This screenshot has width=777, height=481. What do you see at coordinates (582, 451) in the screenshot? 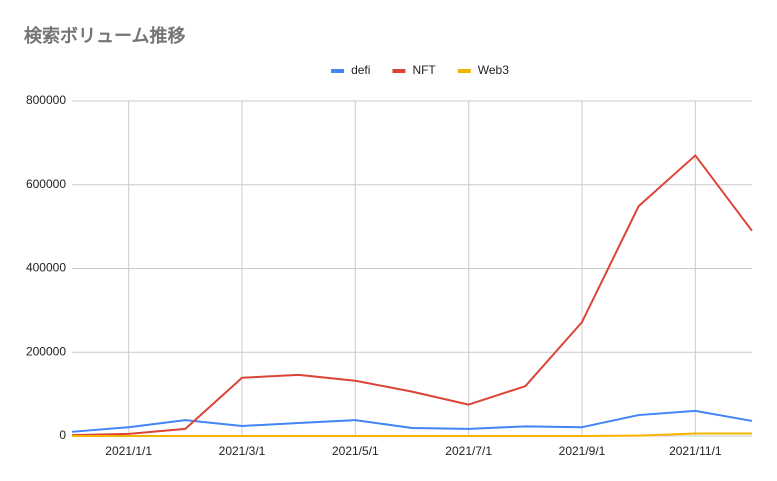
I see `x-tick-label: 2021/9/1` at bounding box center [582, 451].